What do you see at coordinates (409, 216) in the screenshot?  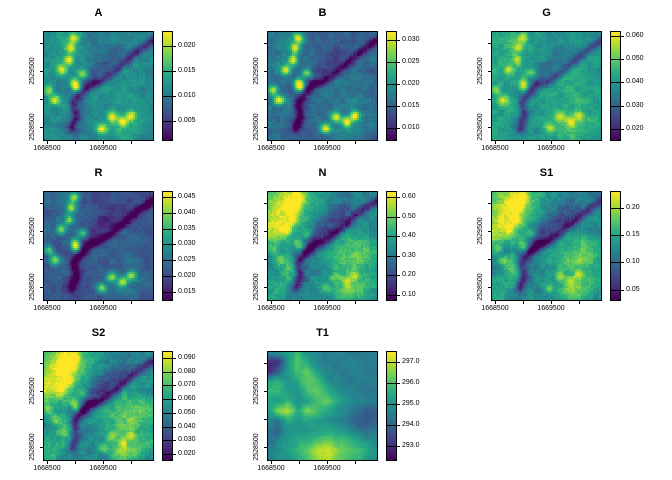 I see `colorbar-tick-label: 0.50` at bounding box center [409, 216].